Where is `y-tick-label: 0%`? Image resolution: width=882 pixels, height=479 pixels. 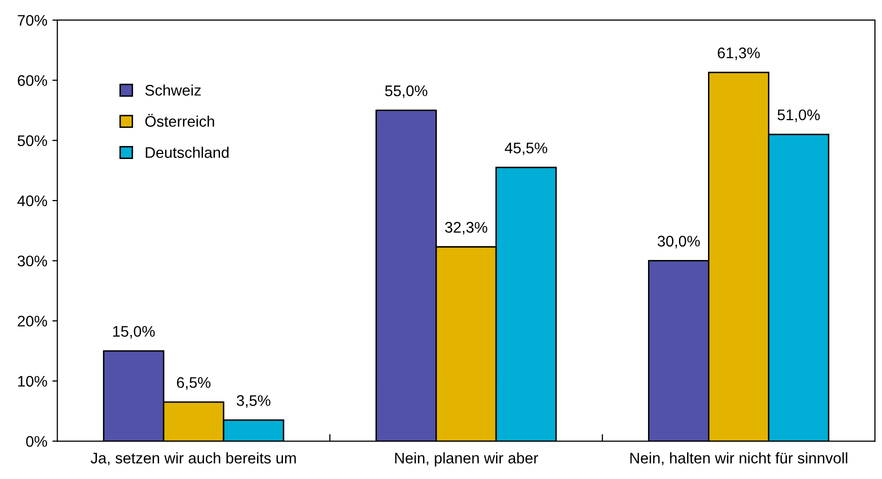 y-tick-label: 0% is located at coordinates (37, 441).